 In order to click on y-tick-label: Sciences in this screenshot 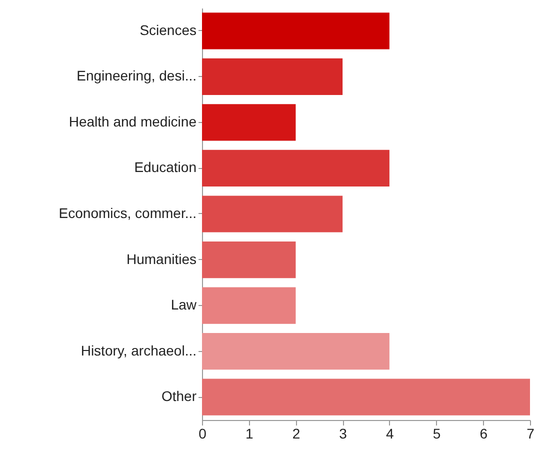, I will do `click(168, 30)`.